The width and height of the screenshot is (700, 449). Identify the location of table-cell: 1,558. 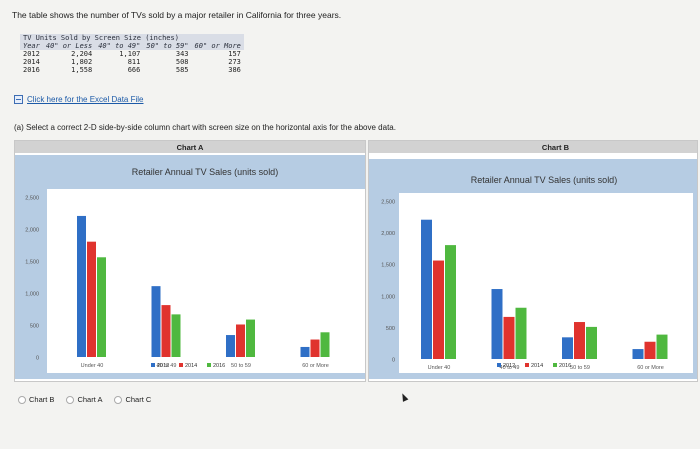
(82, 70).